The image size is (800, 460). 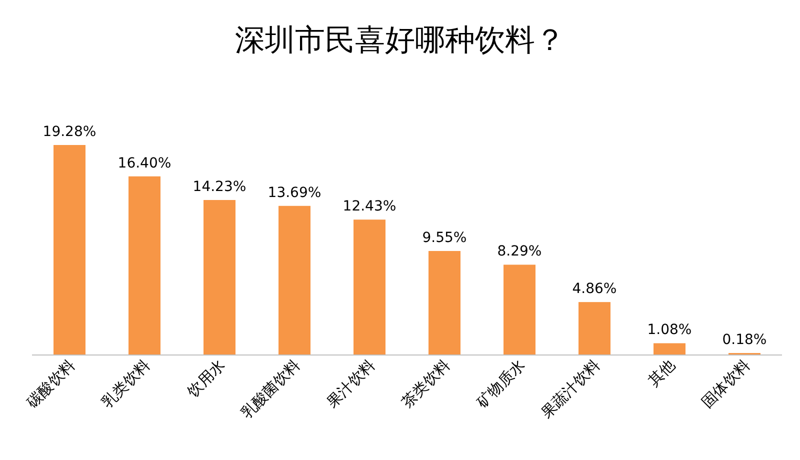 I want to click on data-label: 4.86%, so click(x=594, y=289).